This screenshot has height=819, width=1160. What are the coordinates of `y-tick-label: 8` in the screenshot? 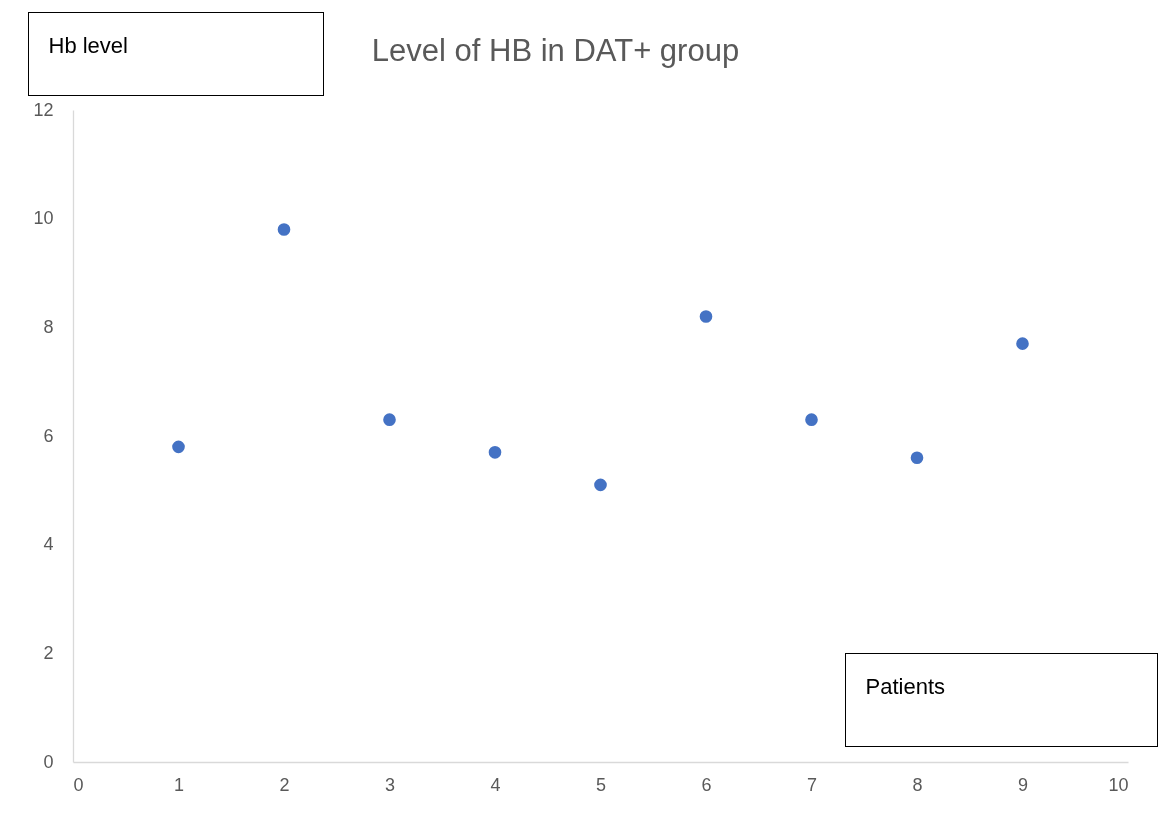 It's located at (48, 326).